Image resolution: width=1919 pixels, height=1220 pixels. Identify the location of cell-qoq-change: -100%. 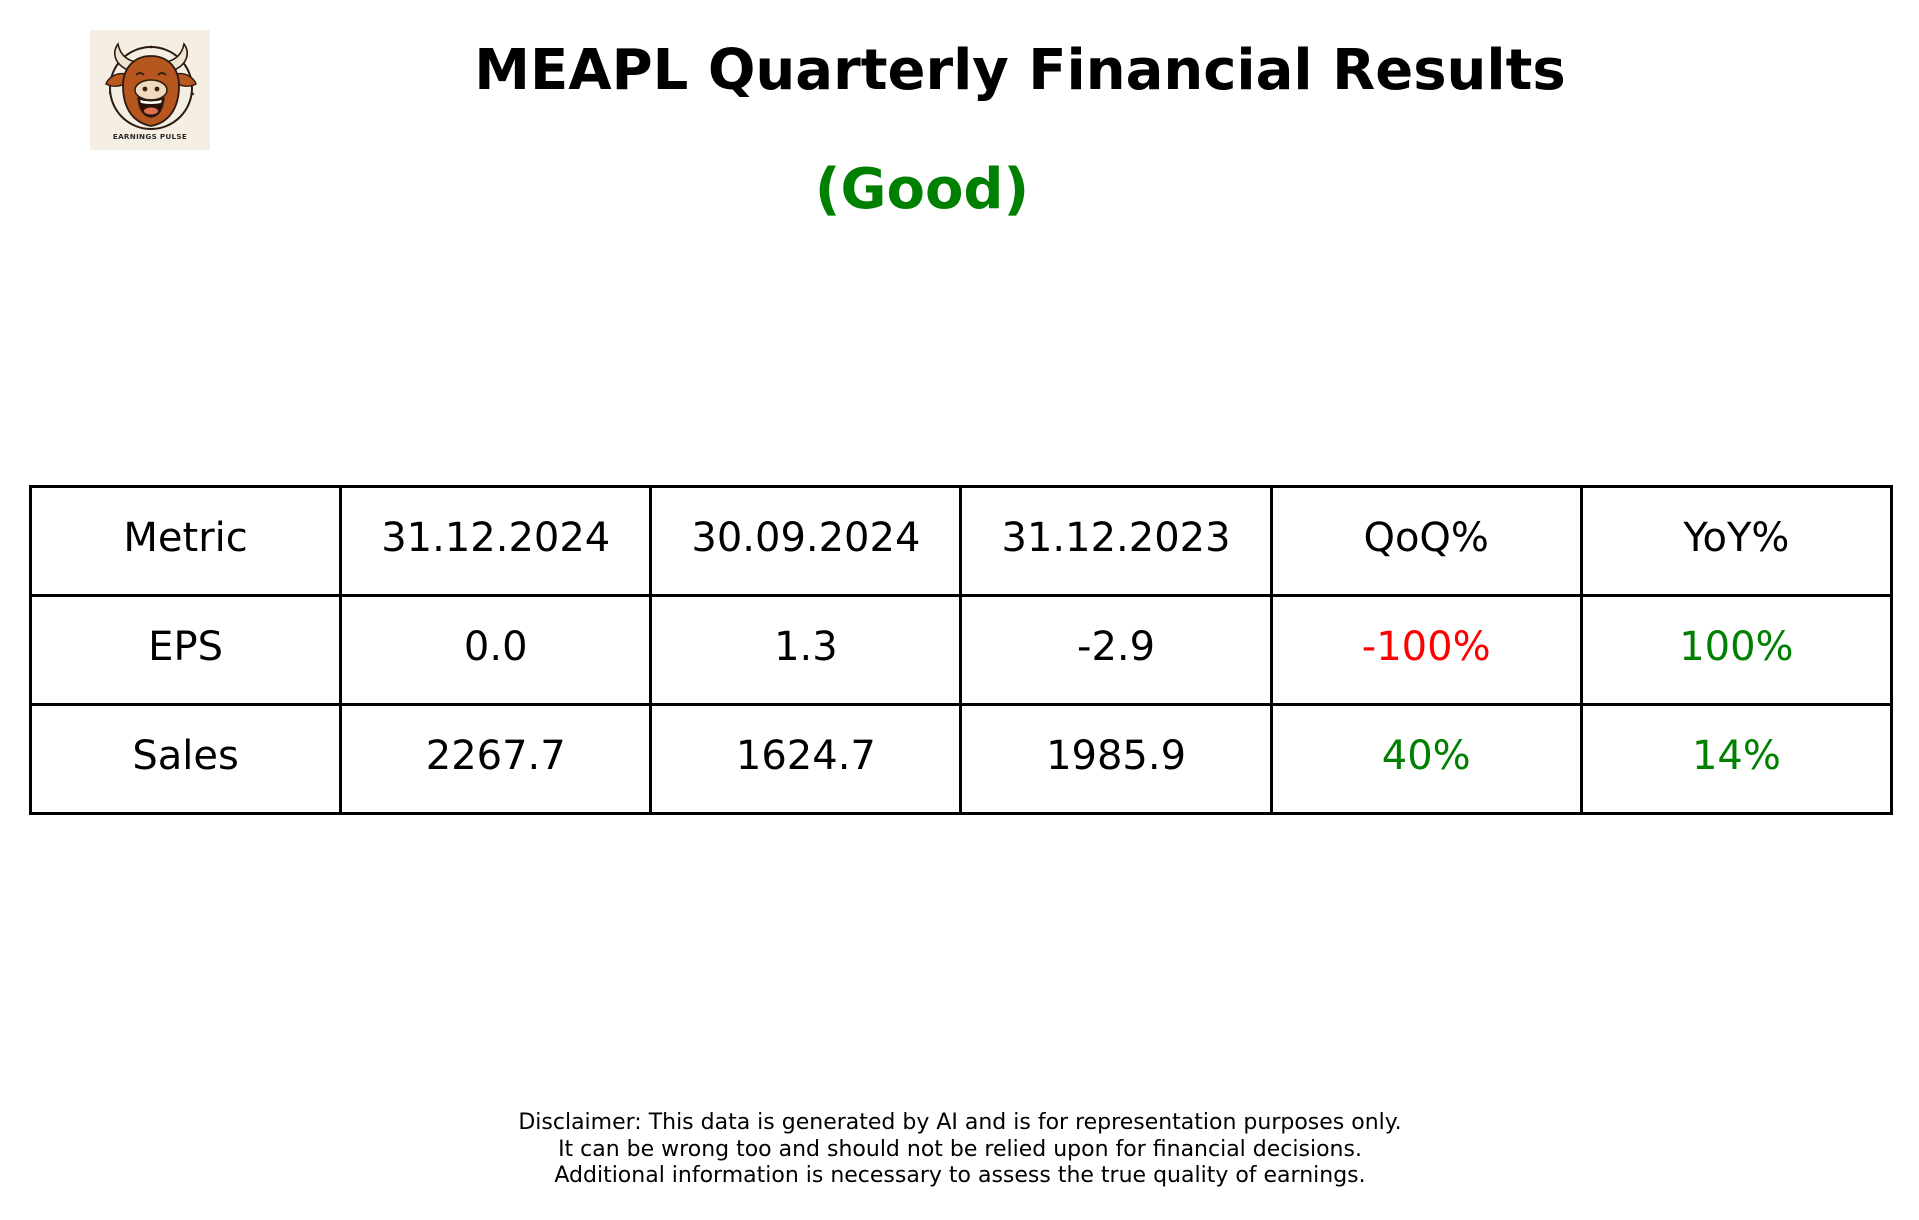
(1426, 650).